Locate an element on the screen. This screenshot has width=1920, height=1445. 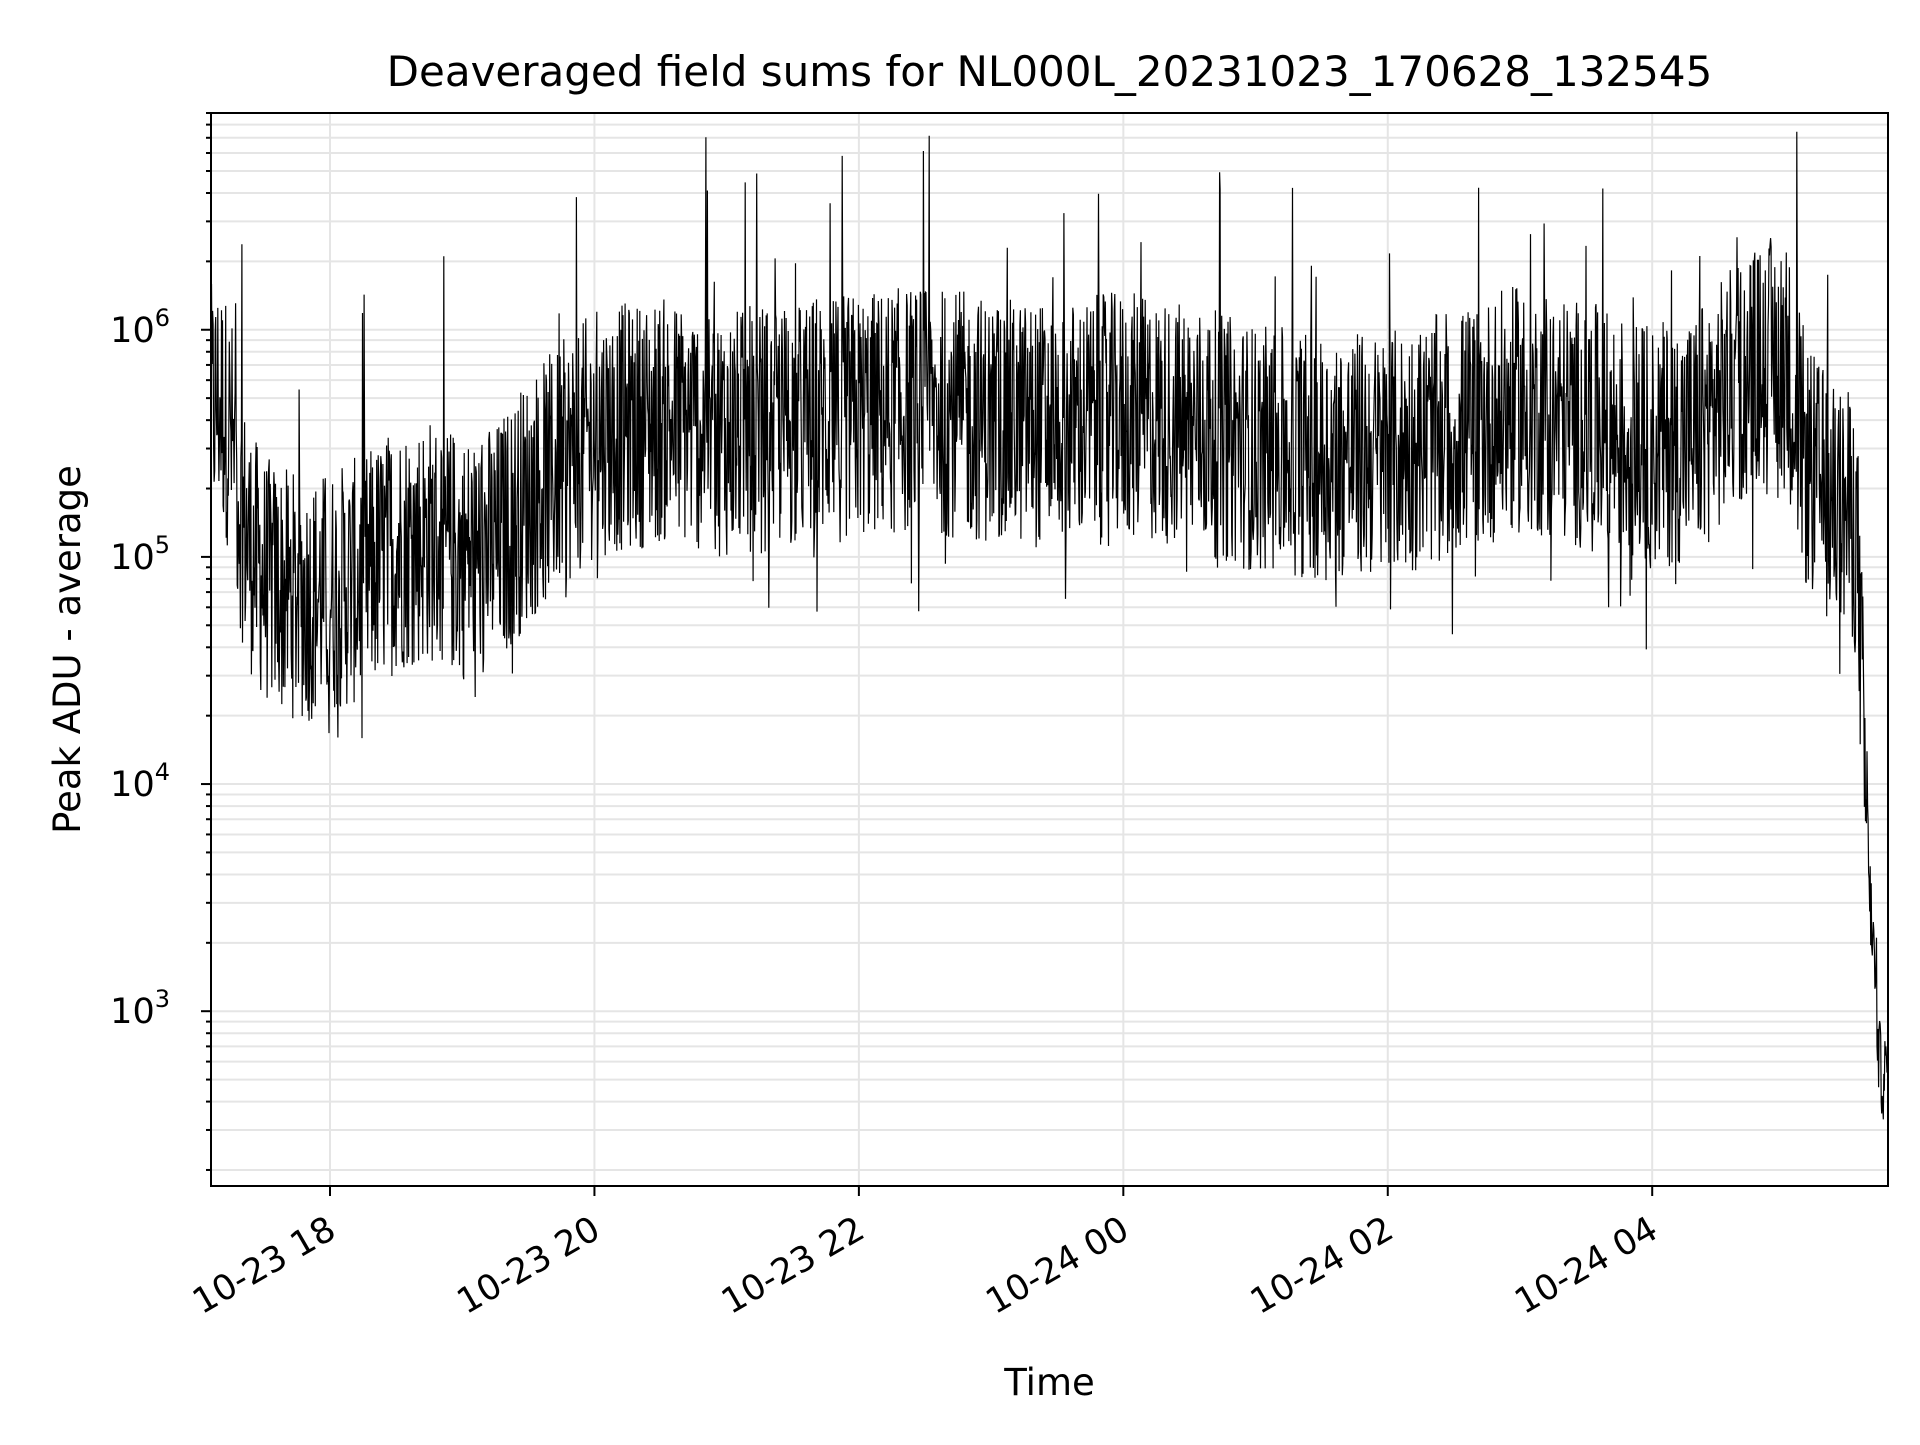
x-tick-label: 10-24 02 is located at coordinates (1322, 1265).